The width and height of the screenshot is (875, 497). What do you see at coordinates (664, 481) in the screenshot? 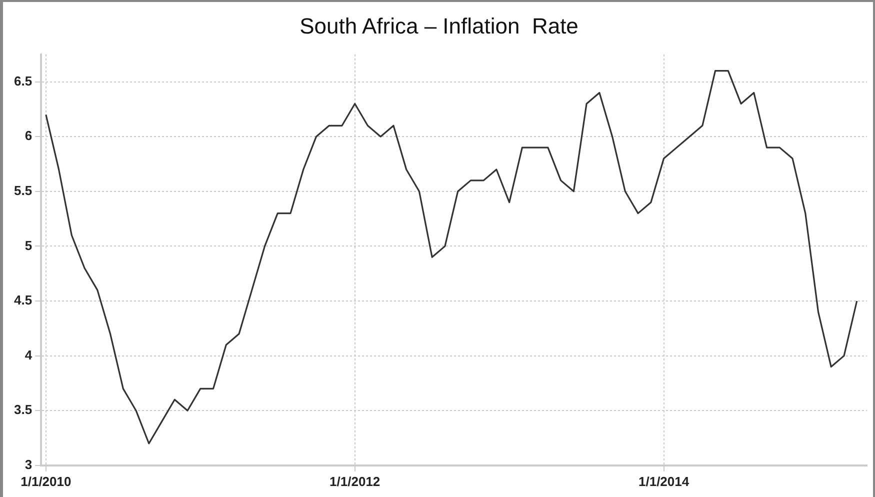
I see `x-tick-label: 1/1/2014` at bounding box center [664, 481].